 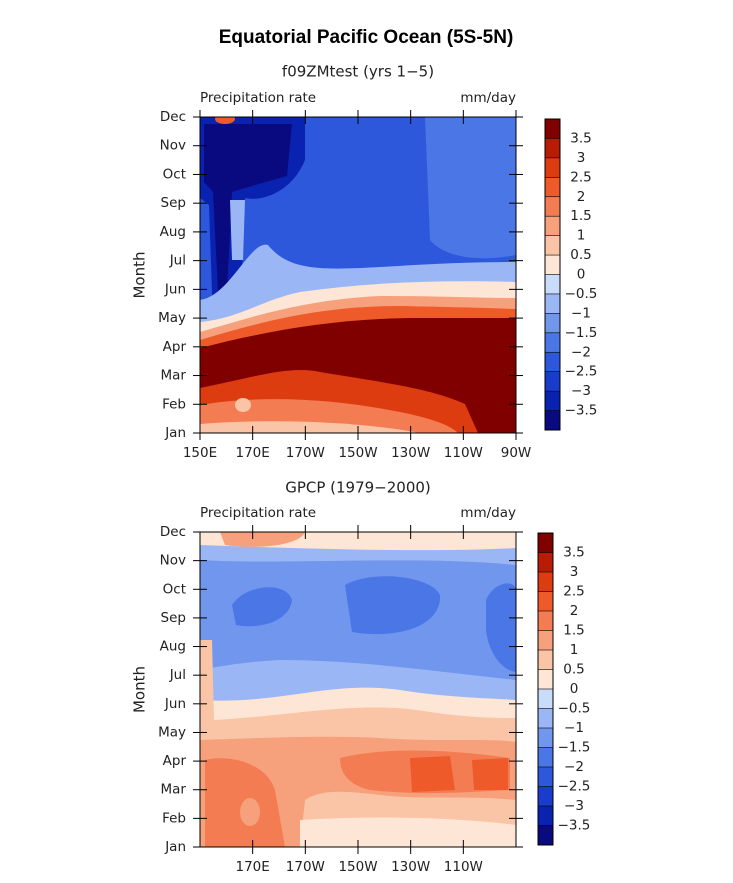 What do you see at coordinates (581, 391) in the screenshot?
I see `colorbar-label: −3` at bounding box center [581, 391].